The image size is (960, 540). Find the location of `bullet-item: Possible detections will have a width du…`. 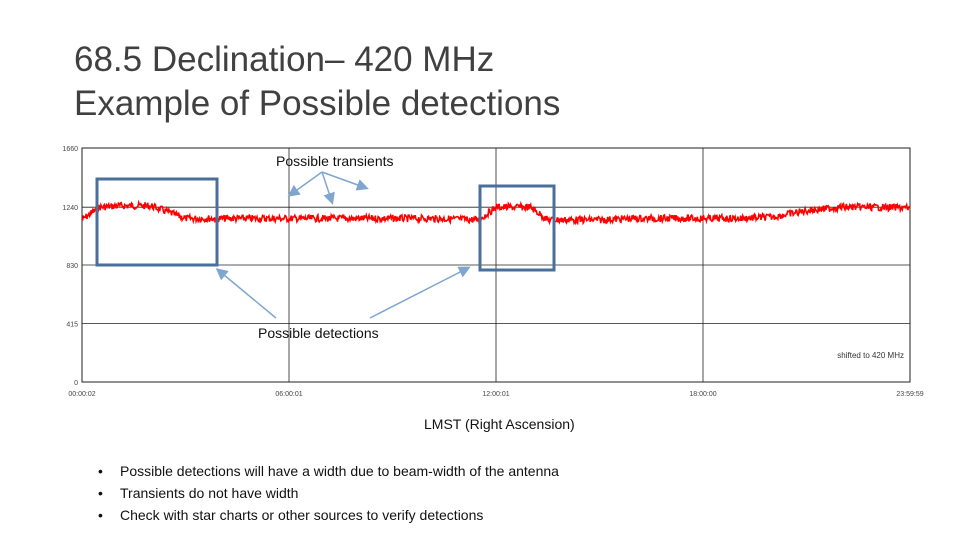

bullet-item: Possible detections will have a width du… is located at coordinates (328, 471).